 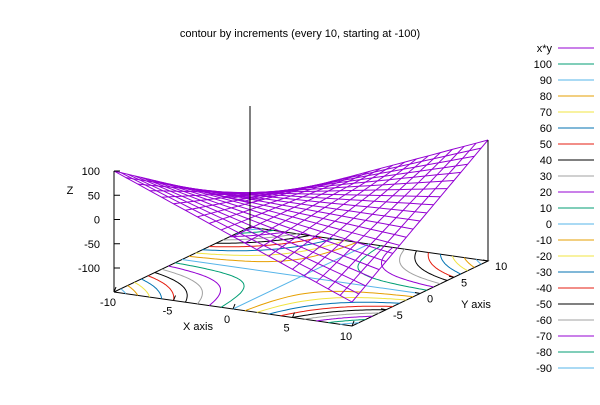 What do you see at coordinates (546, 145) in the screenshot?
I see `legend-label: 50` at bounding box center [546, 145].